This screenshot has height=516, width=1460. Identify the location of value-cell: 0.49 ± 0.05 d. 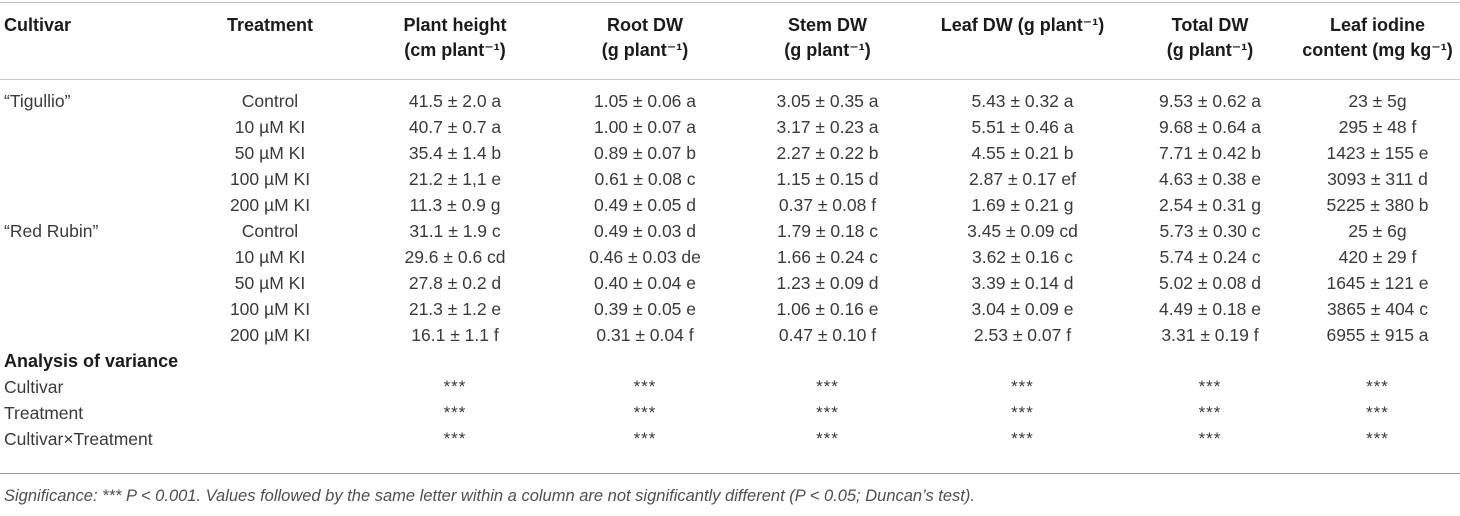
(645, 204).